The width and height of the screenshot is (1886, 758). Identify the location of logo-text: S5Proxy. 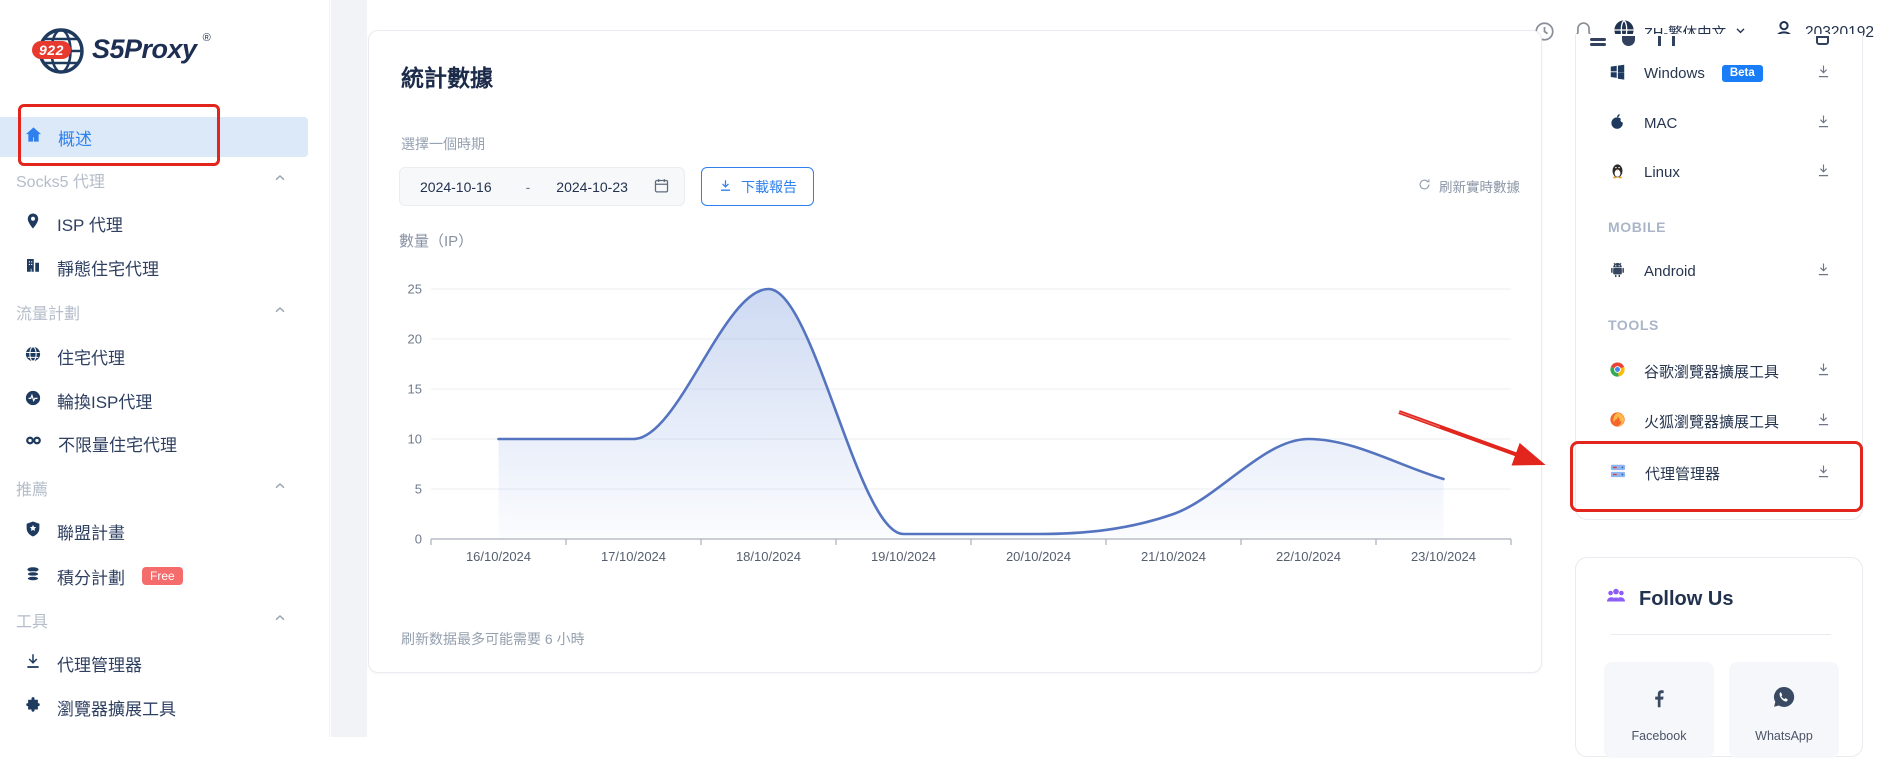
(144, 49).